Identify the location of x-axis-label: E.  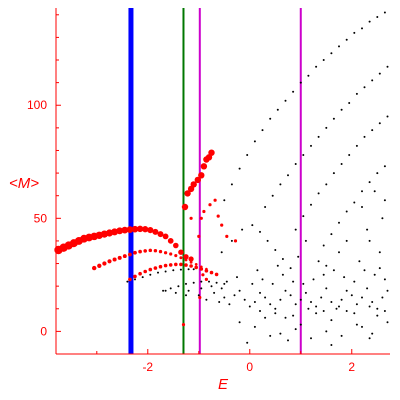
(223, 384).